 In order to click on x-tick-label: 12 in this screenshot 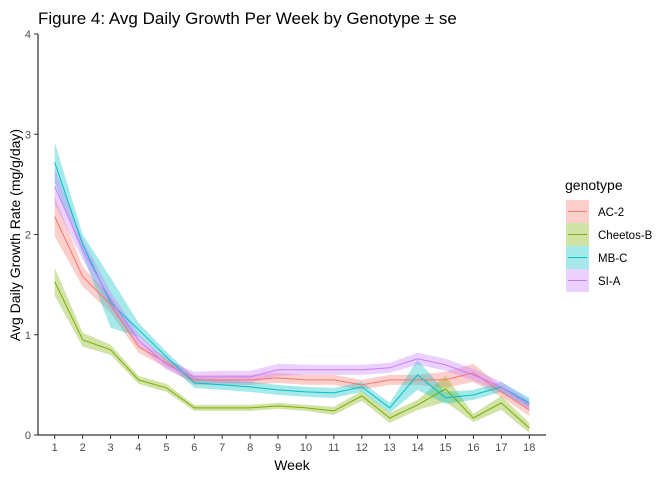, I will do `click(362, 448)`.